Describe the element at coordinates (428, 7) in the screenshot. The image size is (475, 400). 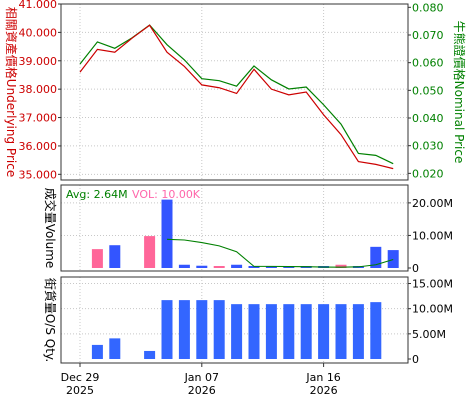
I see `nominal-tick-label: 0.080` at that location.